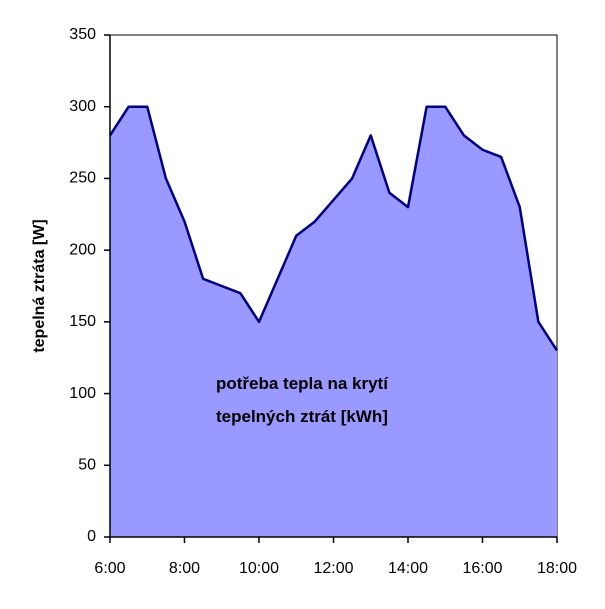  Describe the element at coordinates (91, 536) in the screenshot. I see `y-tick-label: 0` at that location.